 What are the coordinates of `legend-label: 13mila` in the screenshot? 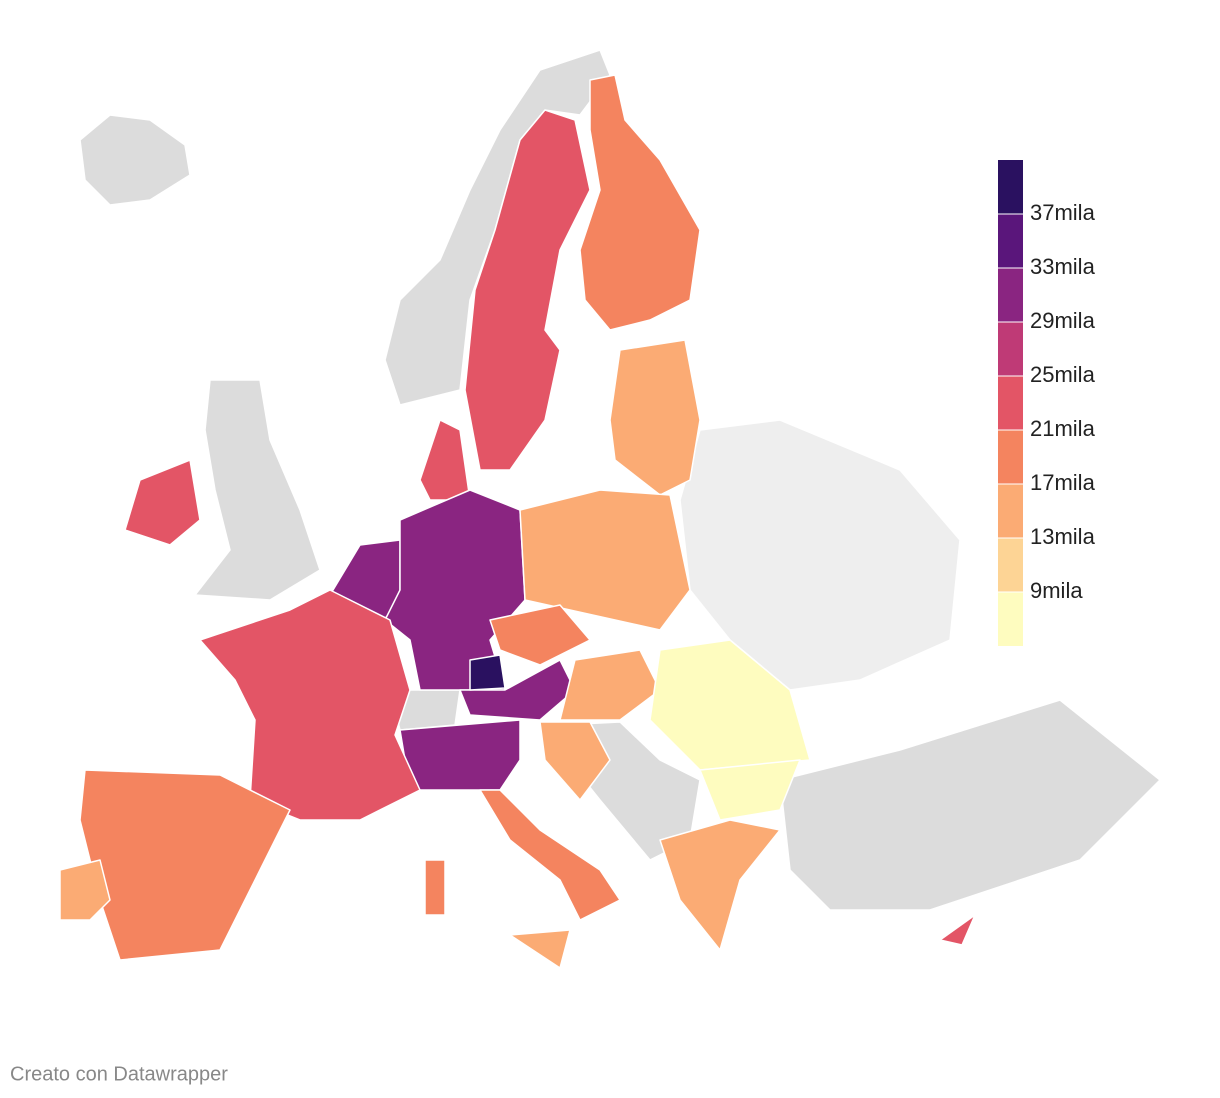 It's located at (1063, 536).